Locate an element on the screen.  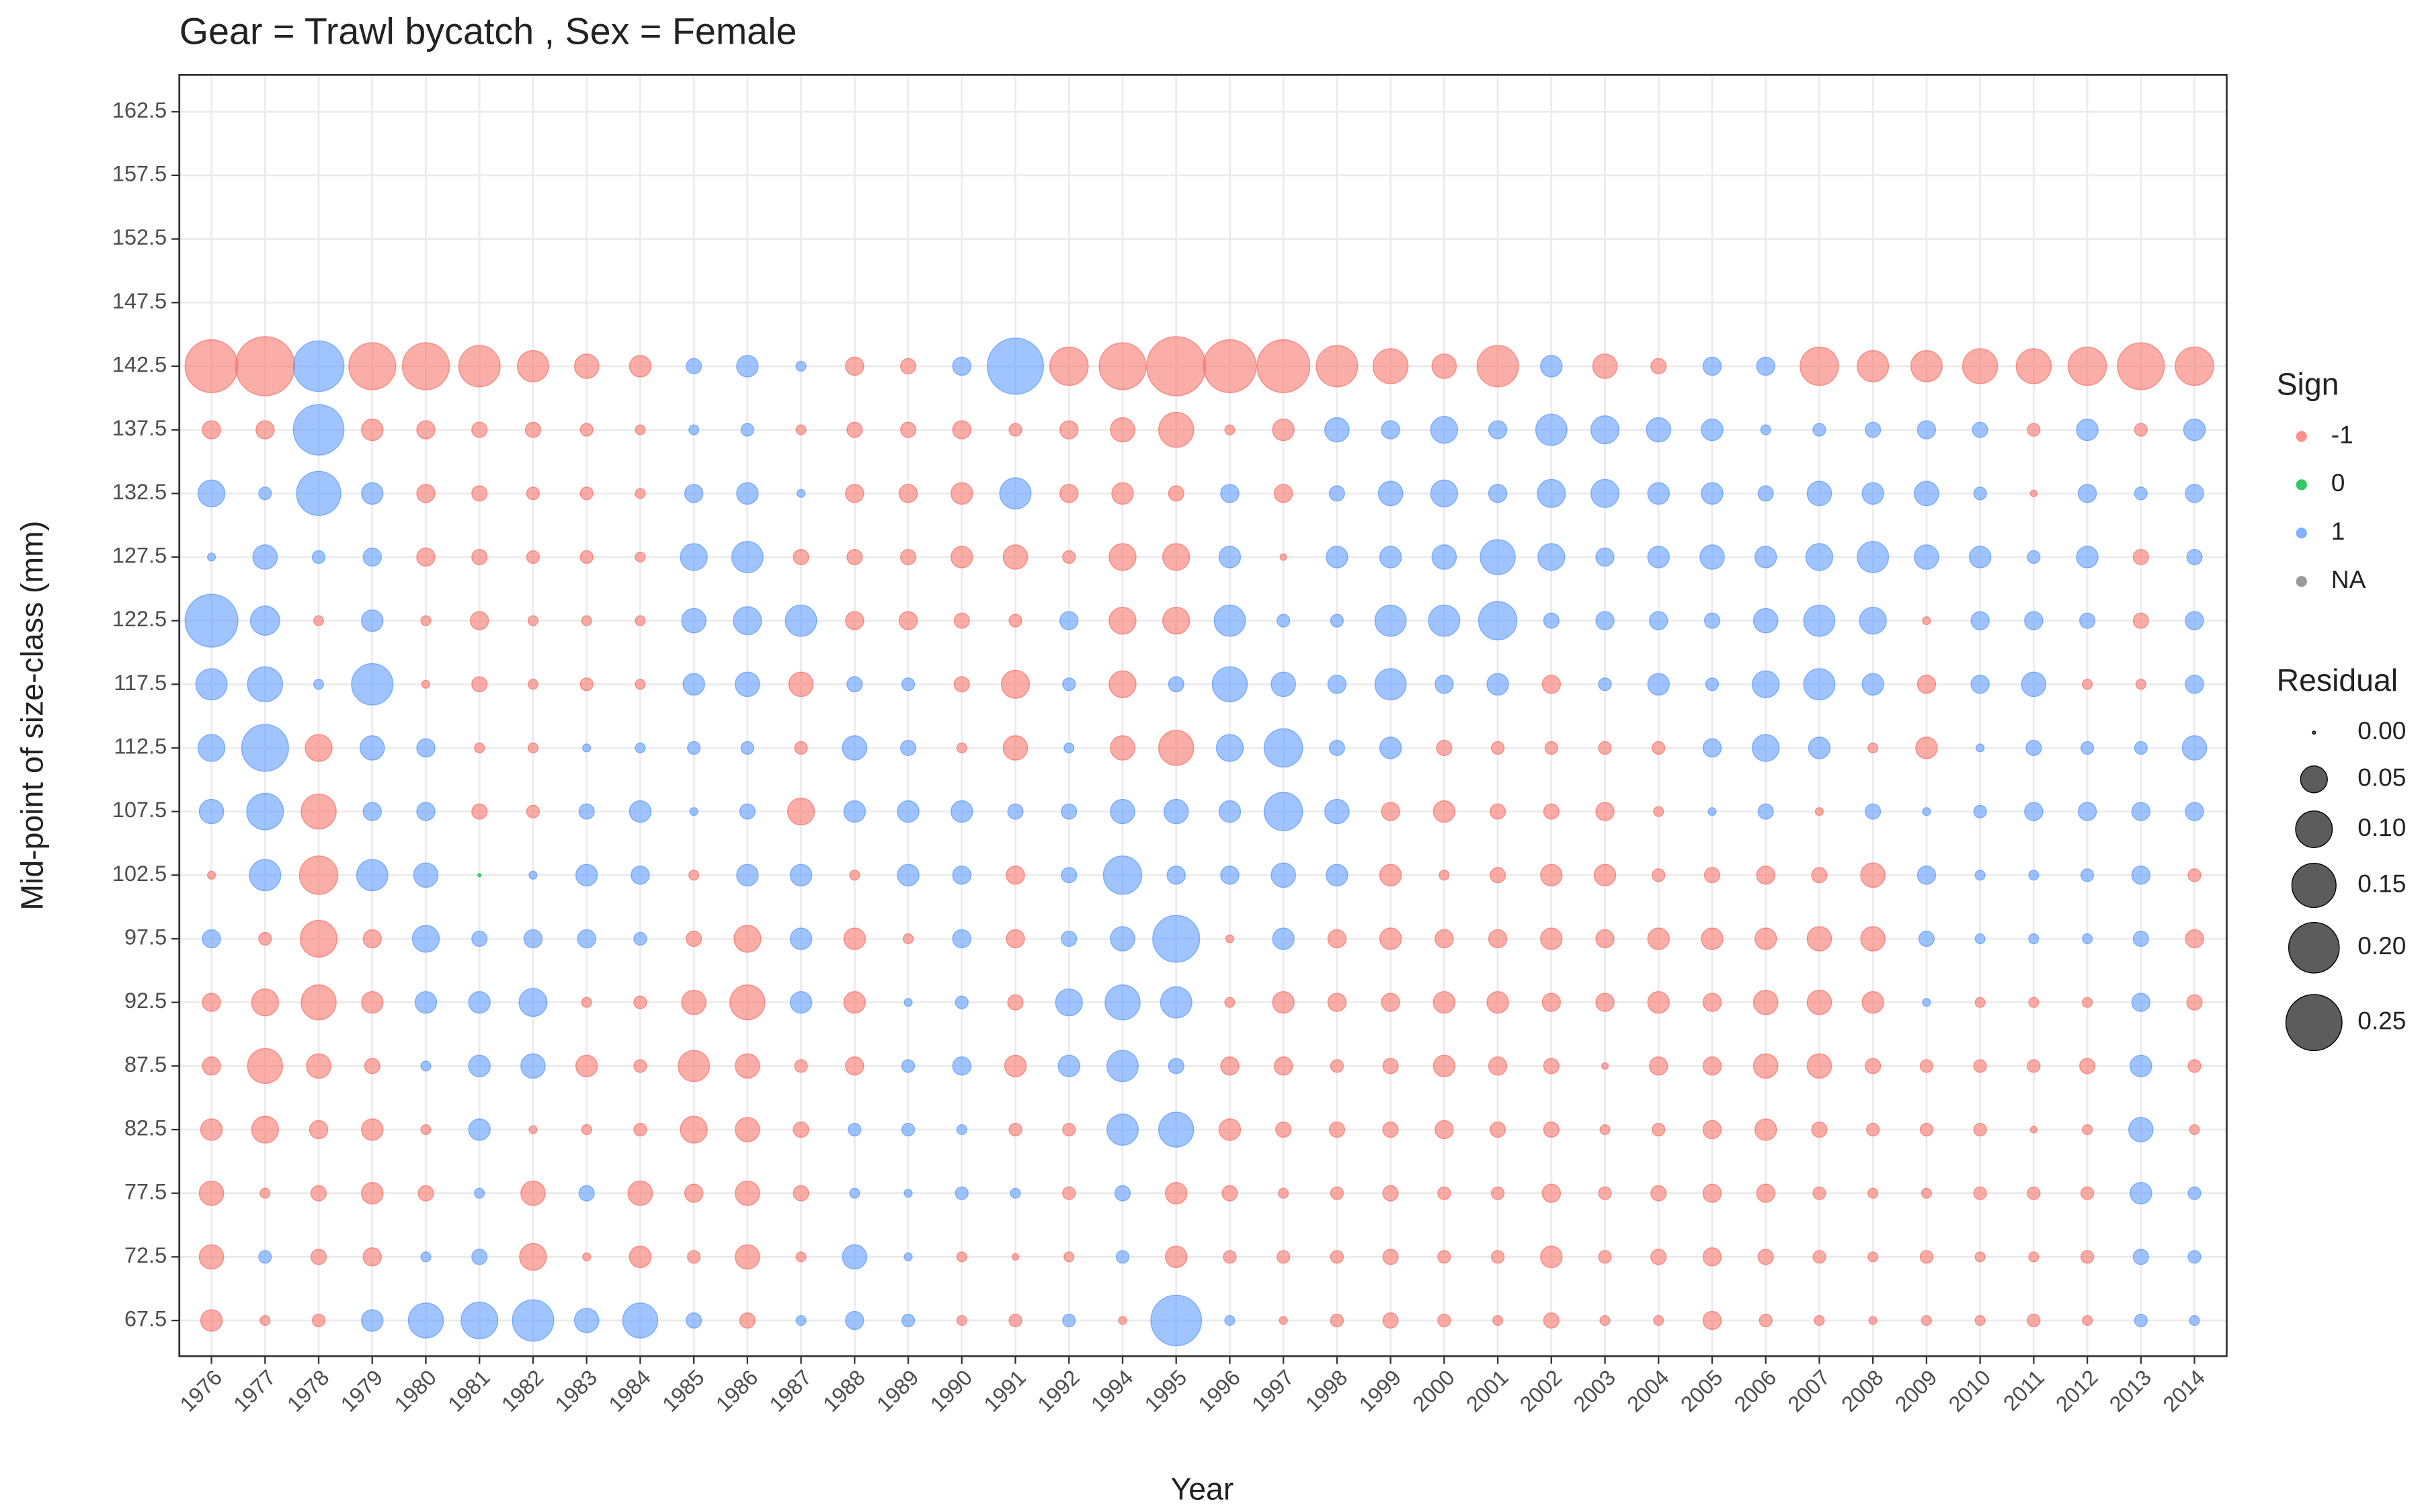
y-tick-label: 137.5 is located at coordinates (139, 428).